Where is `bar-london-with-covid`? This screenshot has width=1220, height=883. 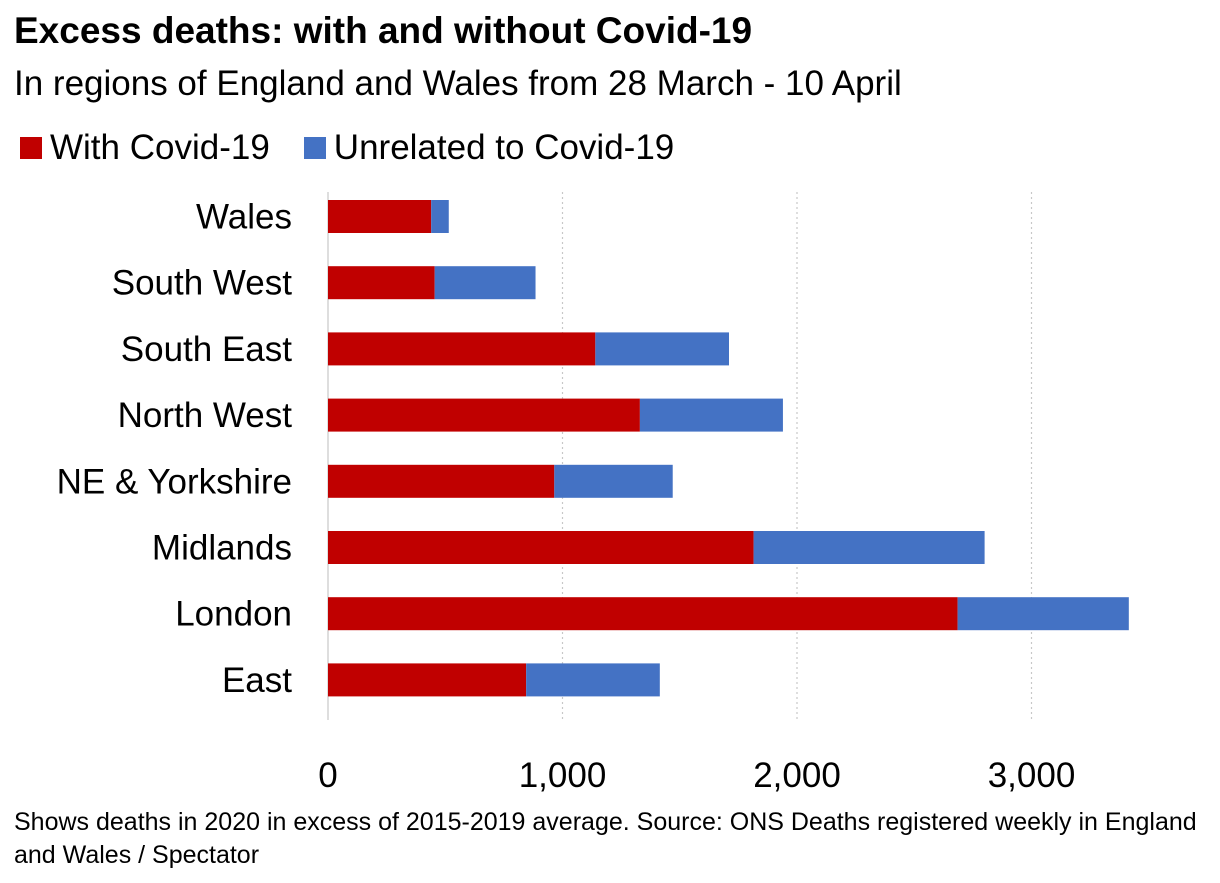
bar-london-with-covid is located at coordinates (643, 614).